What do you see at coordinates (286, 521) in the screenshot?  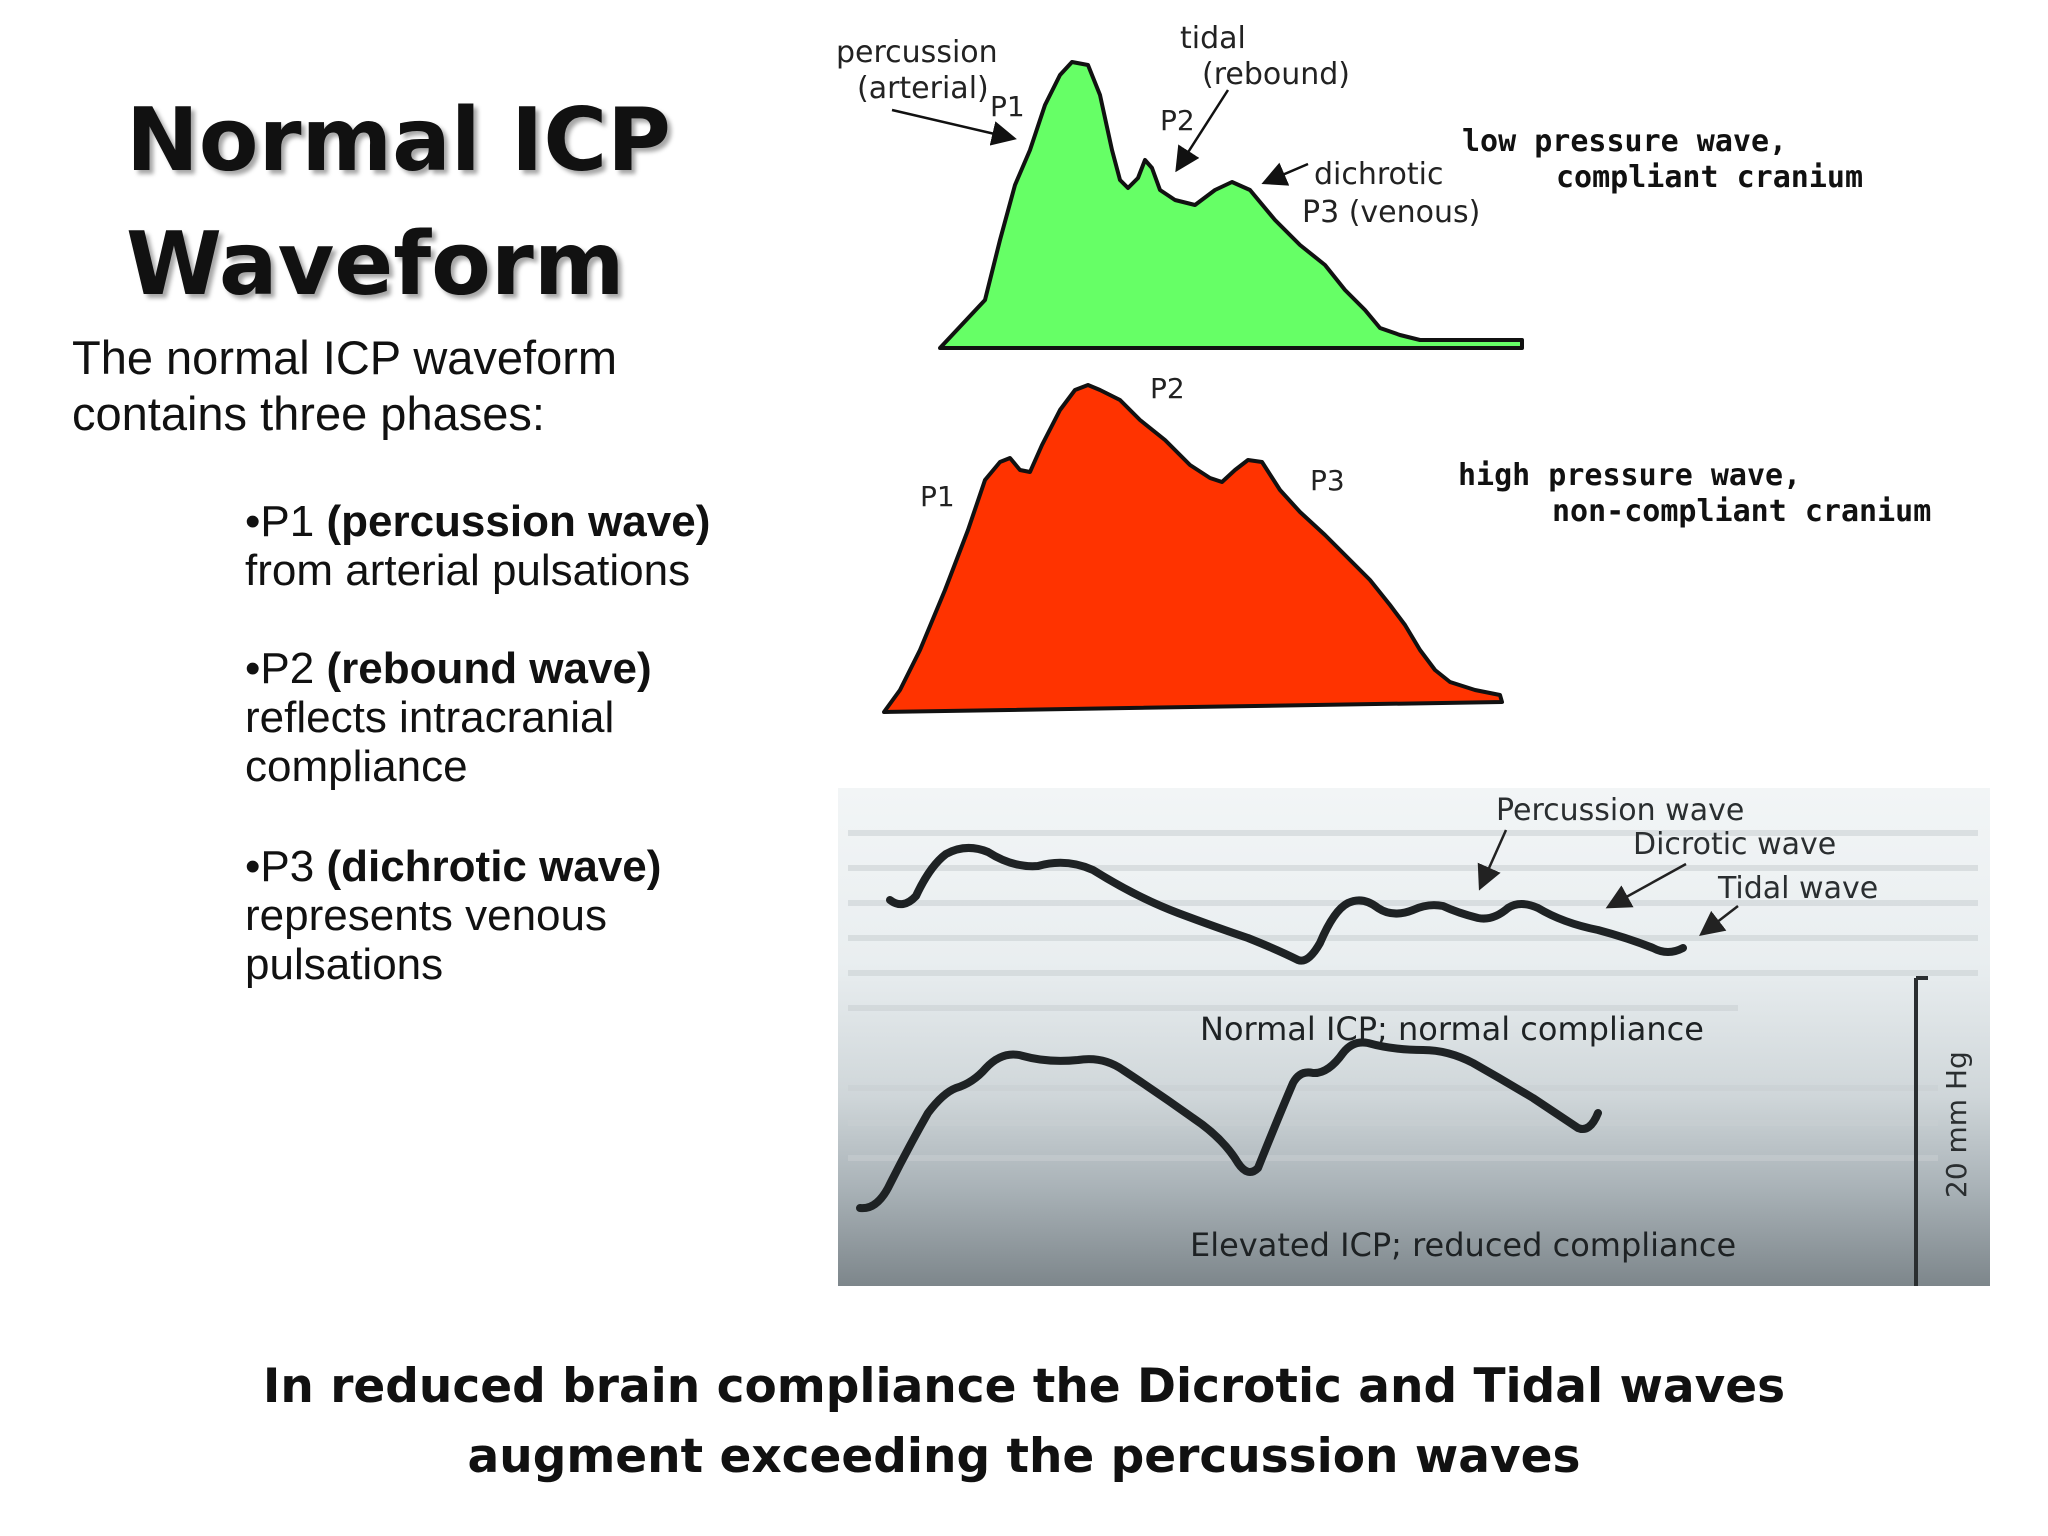 I see `phase-code: •P1` at bounding box center [286, 521].